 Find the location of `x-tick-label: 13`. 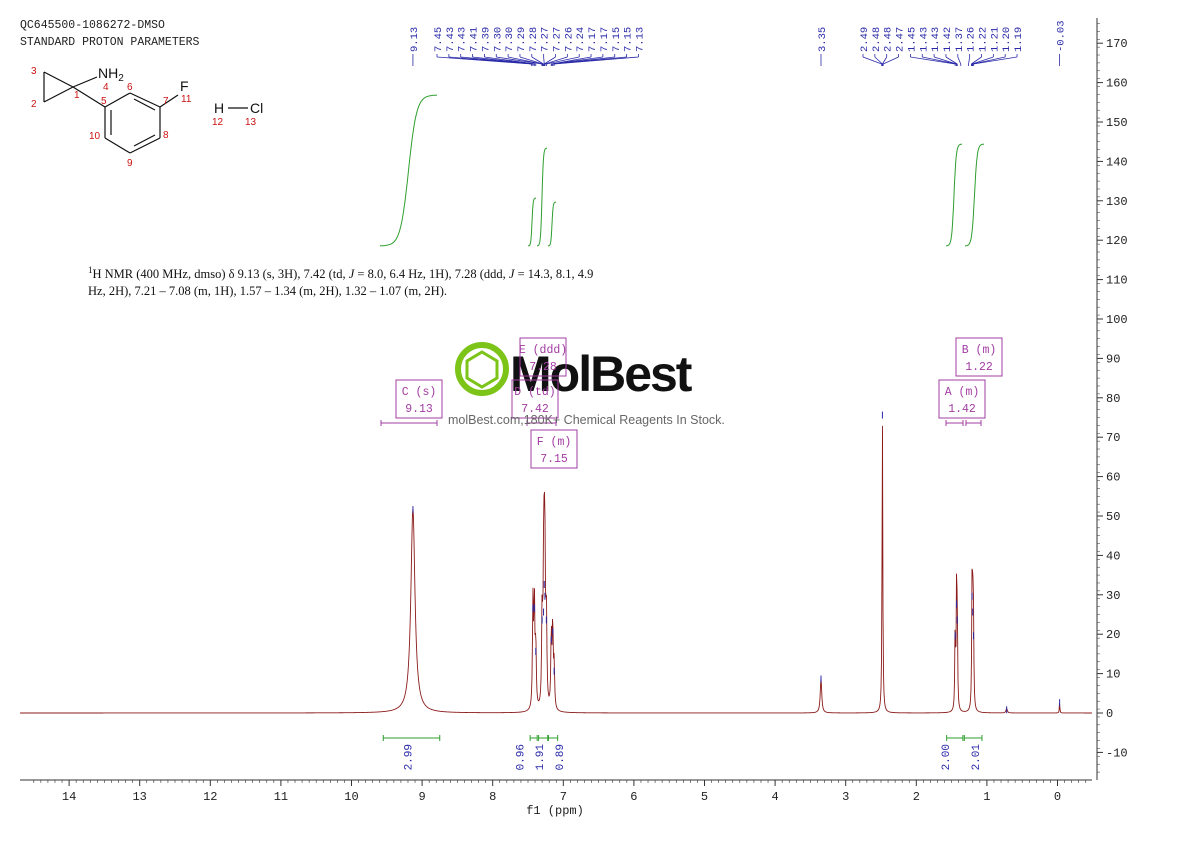

x-tick-label: 13 is located at coordinates (139, 797).